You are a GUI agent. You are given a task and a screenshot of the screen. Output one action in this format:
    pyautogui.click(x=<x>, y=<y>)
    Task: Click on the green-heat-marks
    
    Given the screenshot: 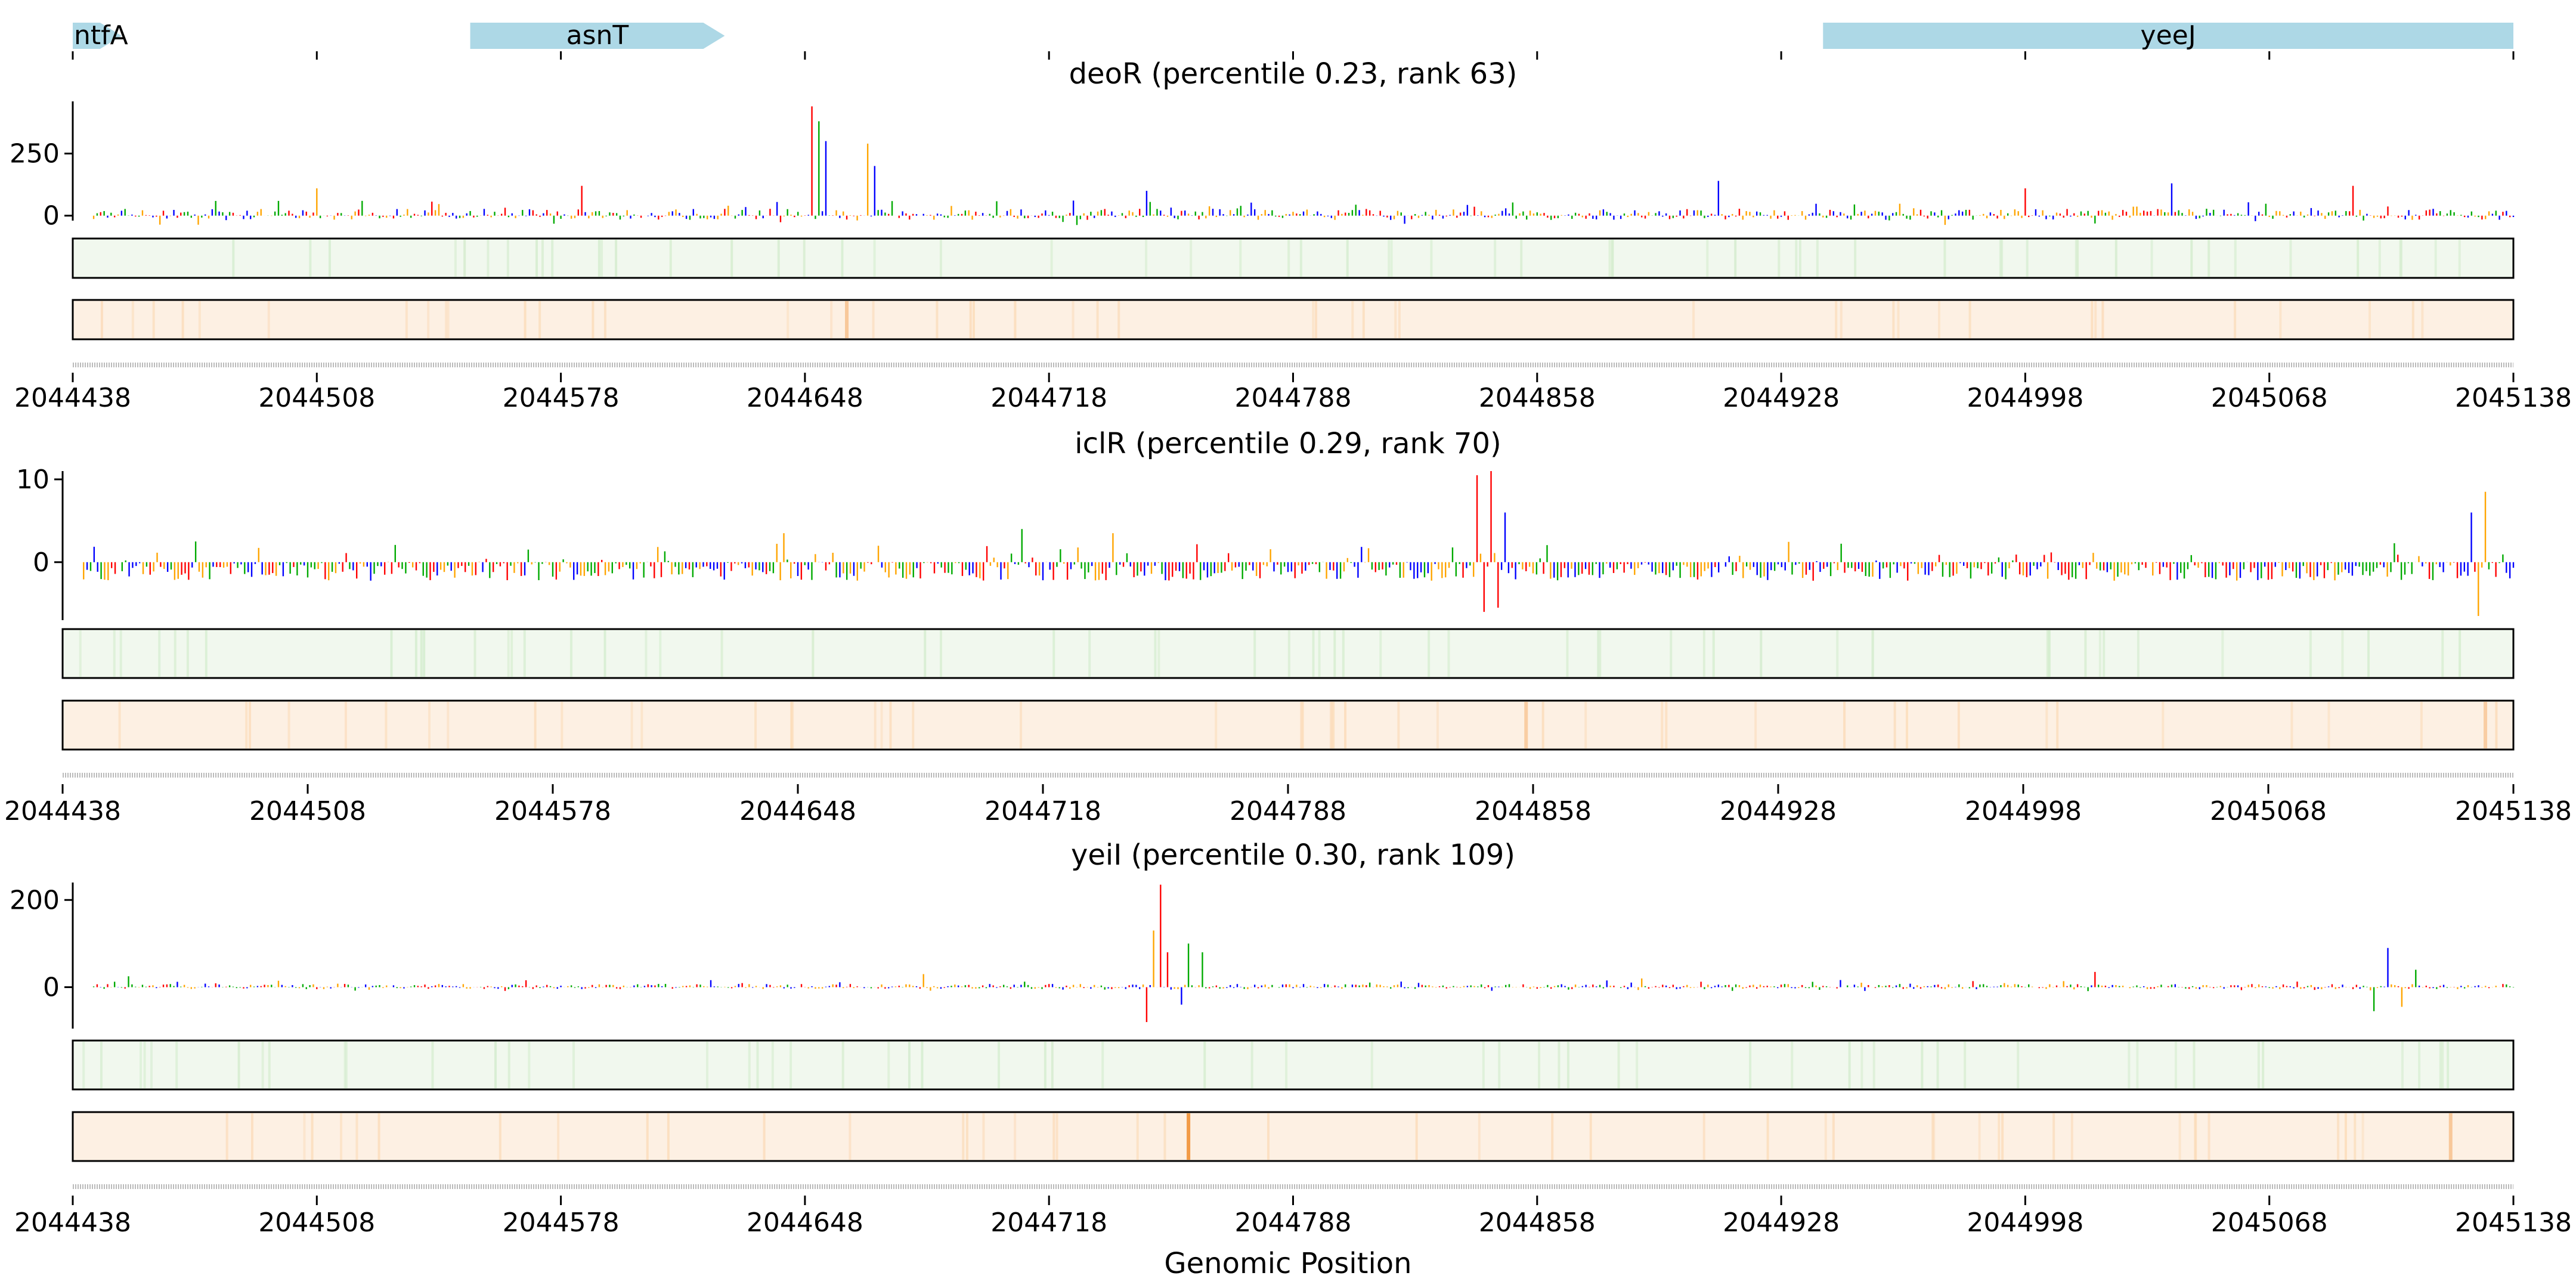 What is the action you would take?
    pyautogui.click(x=1266, y=1065)
    